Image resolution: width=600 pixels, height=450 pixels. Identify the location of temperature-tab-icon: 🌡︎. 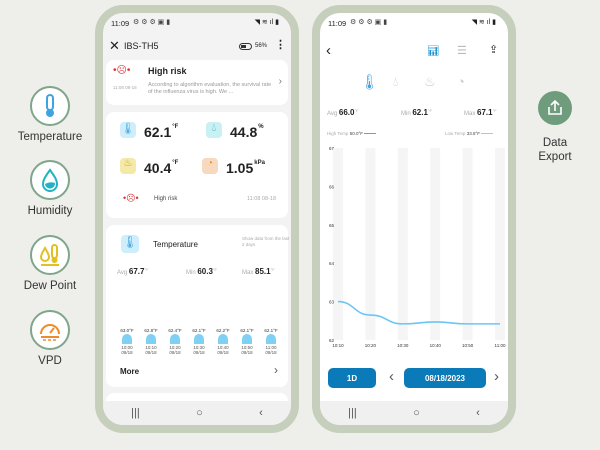
(370, 82).